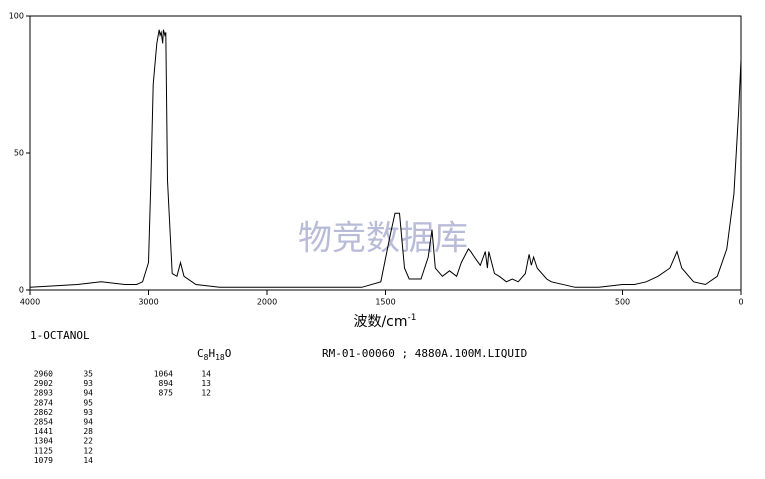 The width and height of the screenshot is (765, 479). What do you see at coordinates (60, 335) in the screenshot?
I see `compound-name: 1-OCTANOL` at bounding box center [60, 335].